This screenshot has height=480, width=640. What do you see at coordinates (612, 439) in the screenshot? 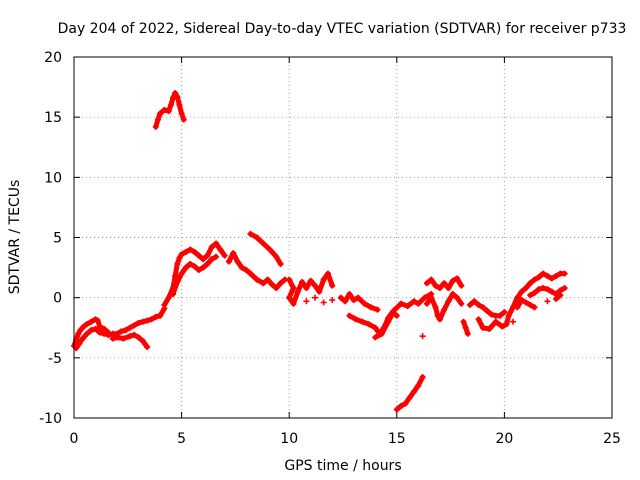
I see `x-tick-label: 25` at bounding box center [612, 439].